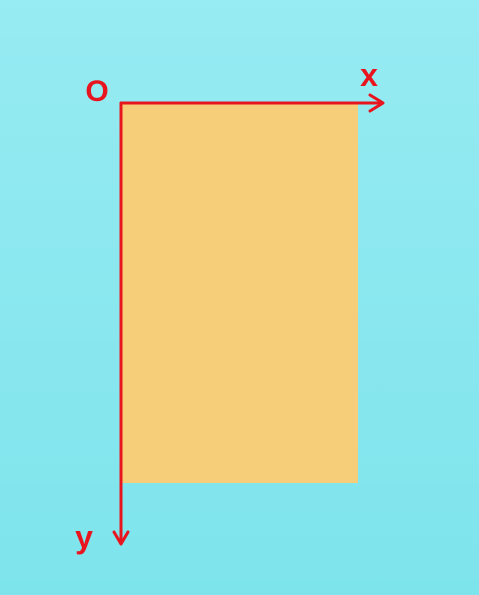 This screenshot has height=595, width=479. I want to click on x-axis-arrowhead, so click(376, 103).